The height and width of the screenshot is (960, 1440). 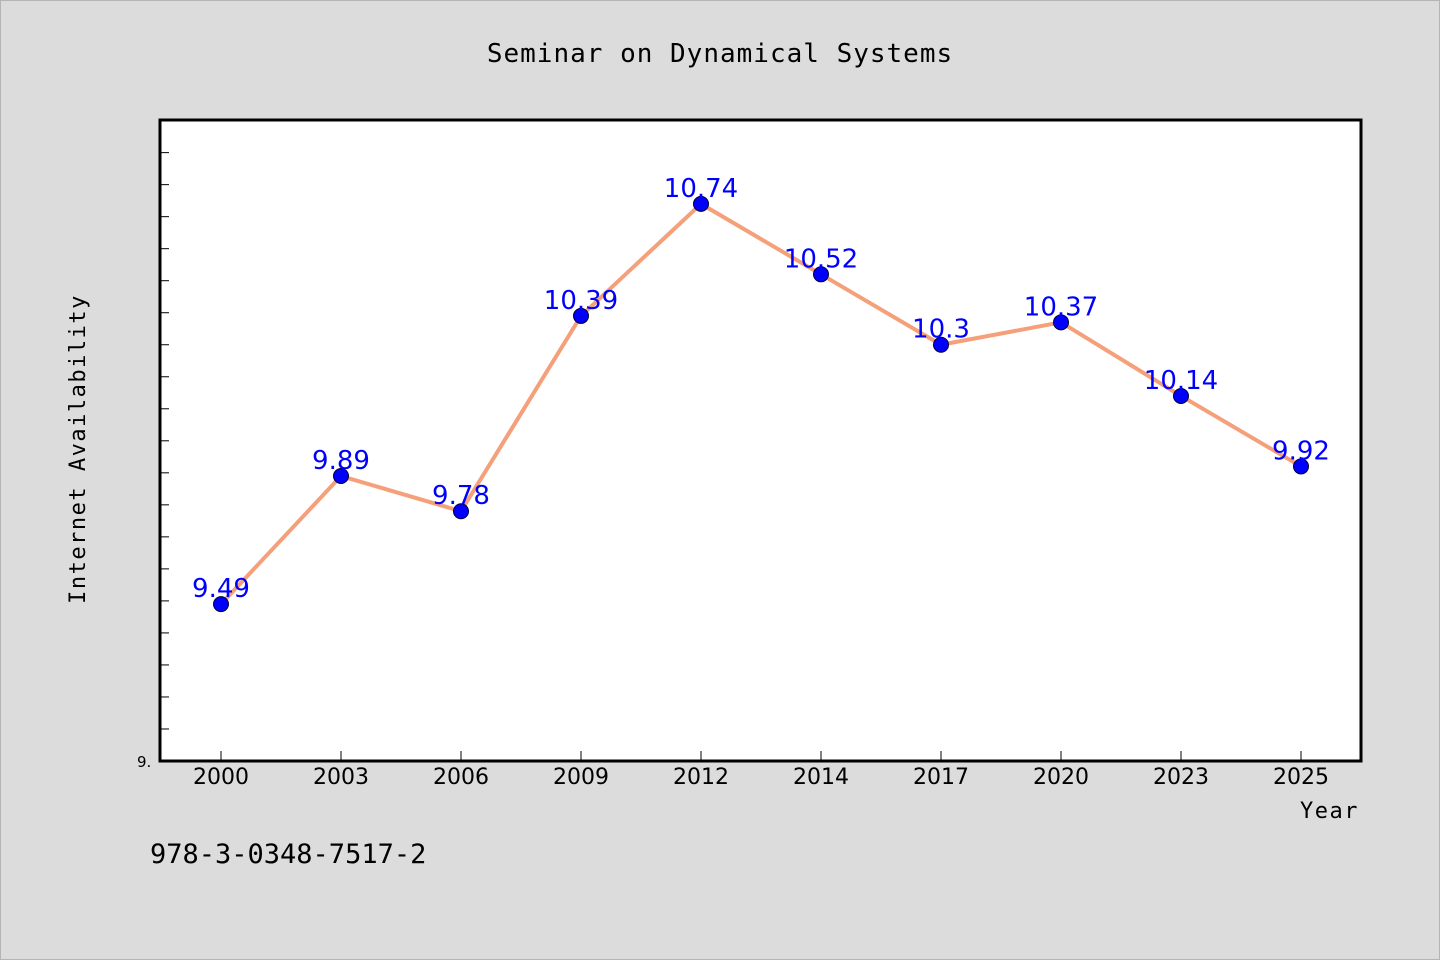 I want to click on data-label: 10.39, so click(x=581, y=301).